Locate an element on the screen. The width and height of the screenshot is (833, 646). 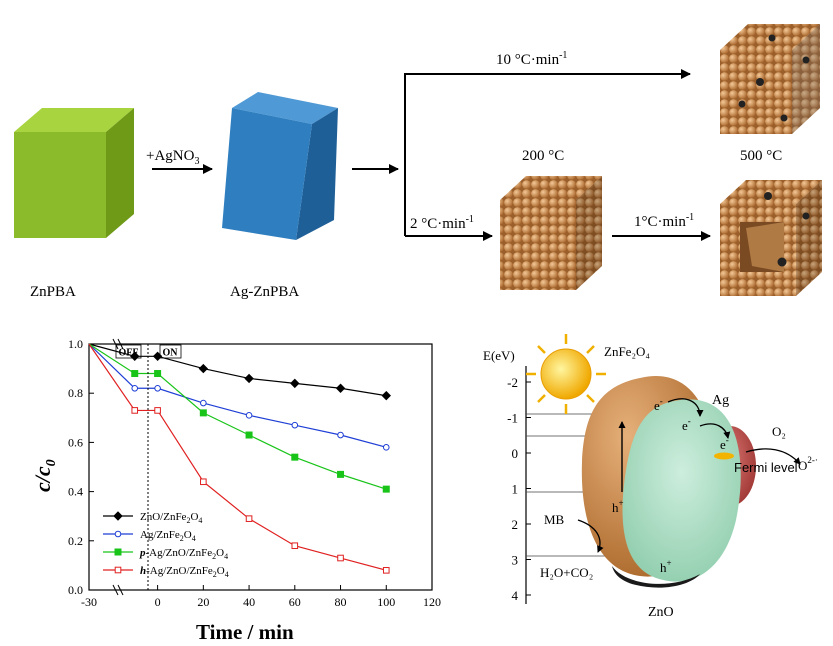
y-axis-title: c/c0 is located at coordinates (44, 475).